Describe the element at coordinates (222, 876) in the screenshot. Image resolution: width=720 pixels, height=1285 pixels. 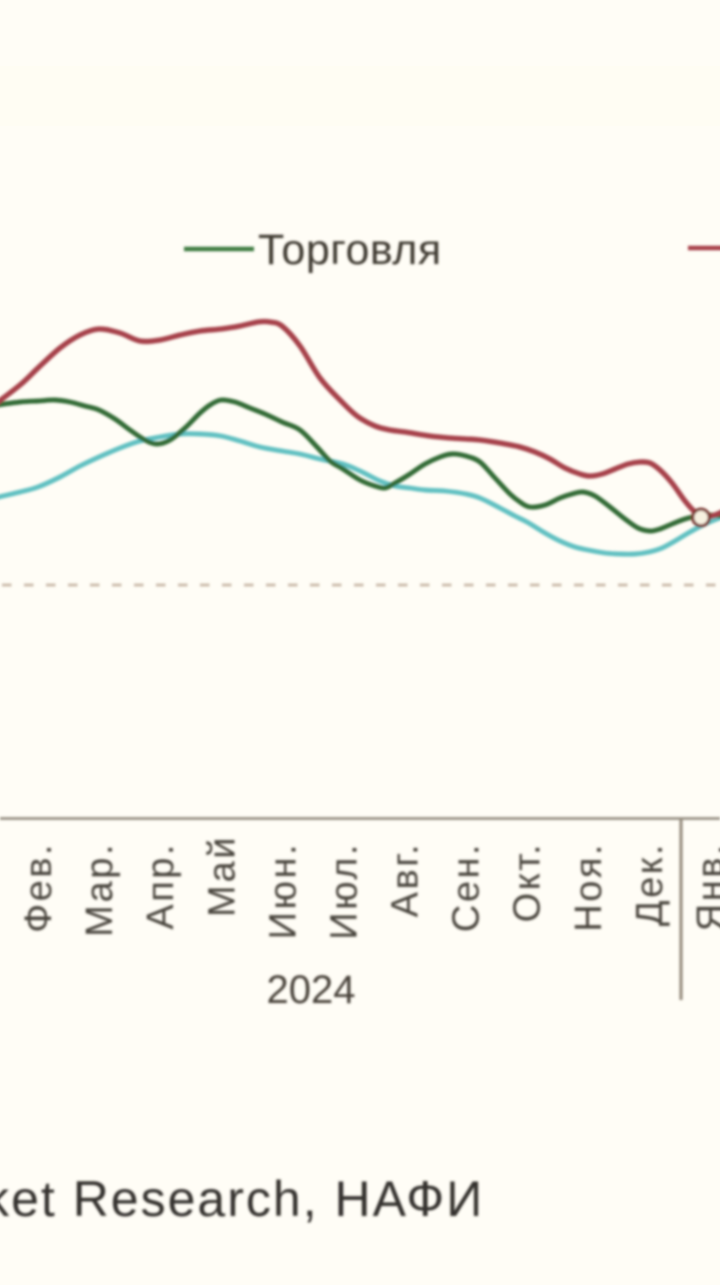
I see `svg-text: Май` at that location.